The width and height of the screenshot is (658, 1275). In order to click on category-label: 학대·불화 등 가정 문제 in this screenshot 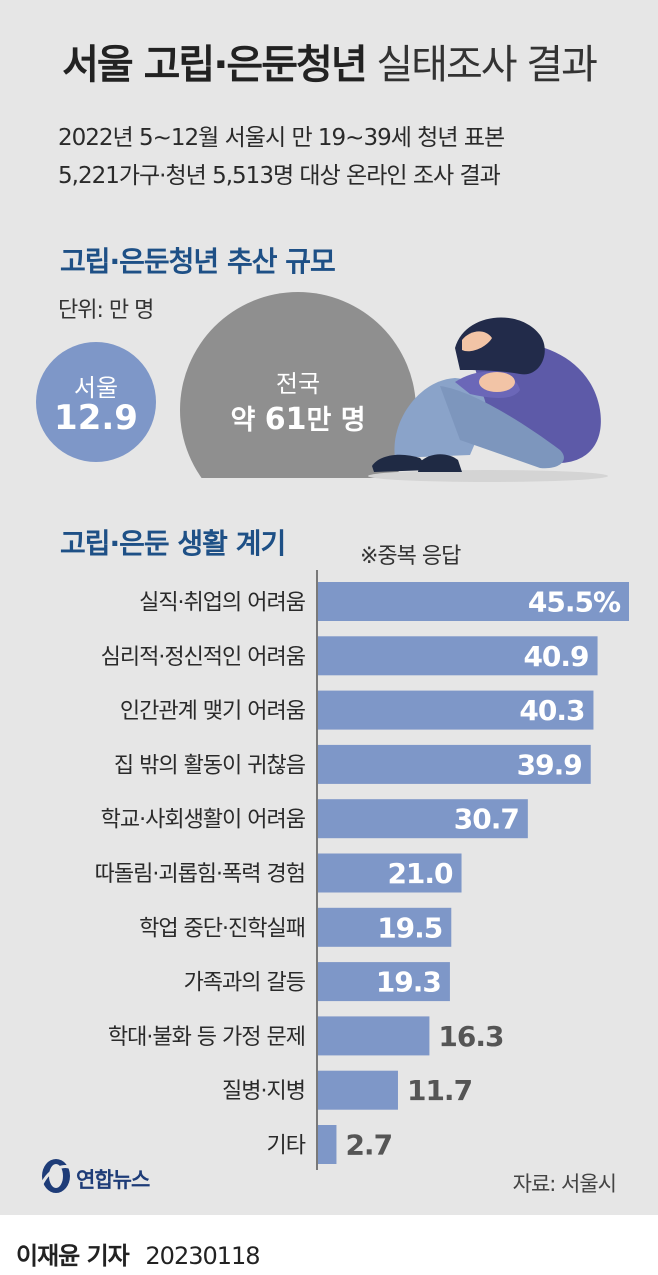, I will do `click(206, 1037)`.